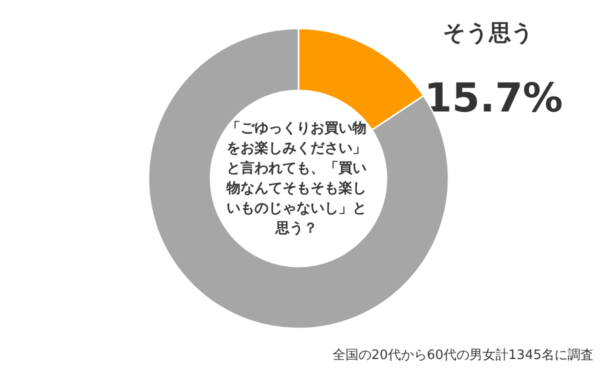 This screenshot has height=375, width=601. I want to click on text: 全国の20代から60代の男女計1345名に調査, so click(463, 355).